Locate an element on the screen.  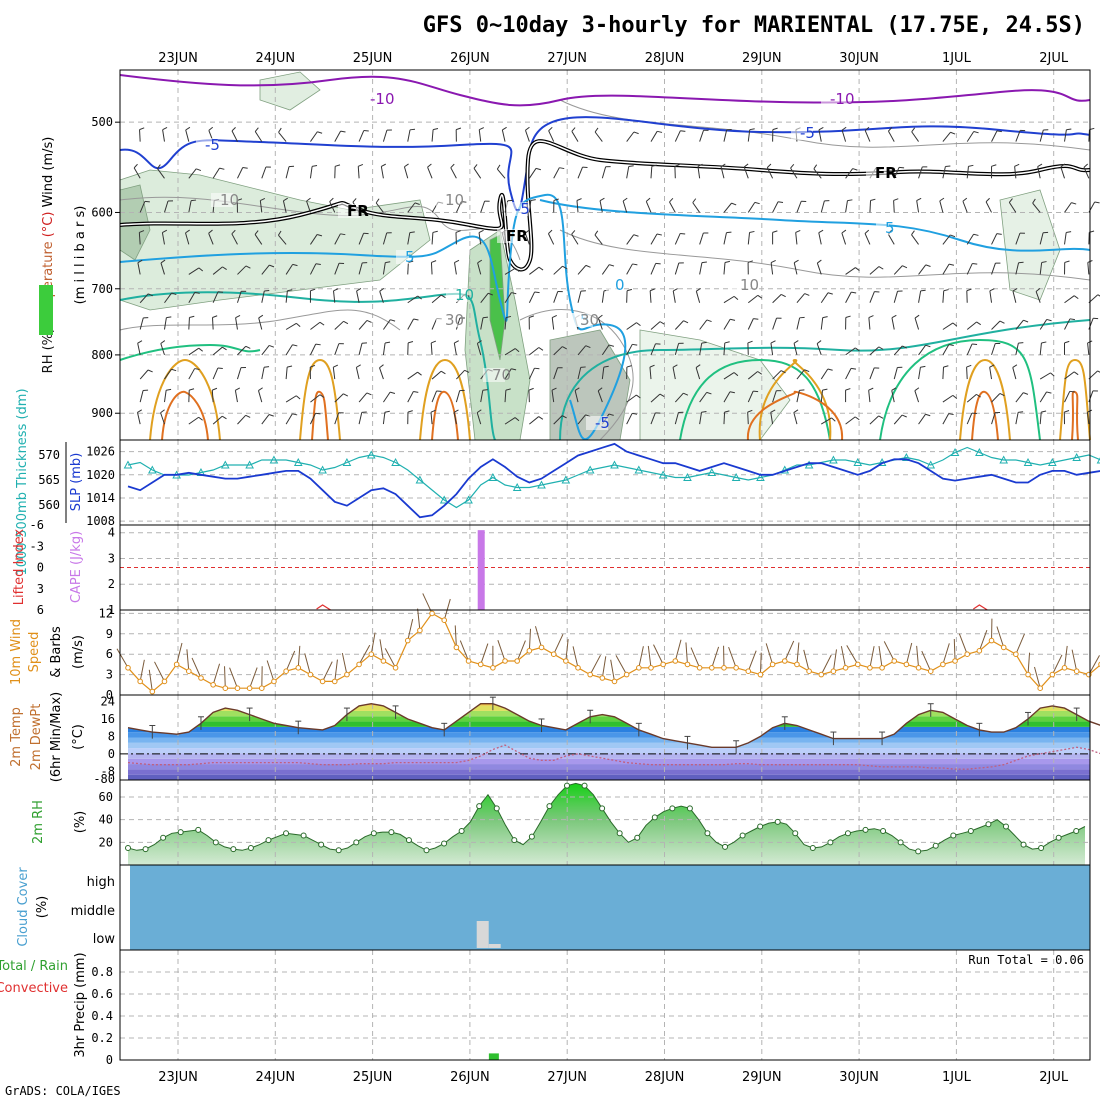
tick-label: 12 is located at coordinates (106, 613).